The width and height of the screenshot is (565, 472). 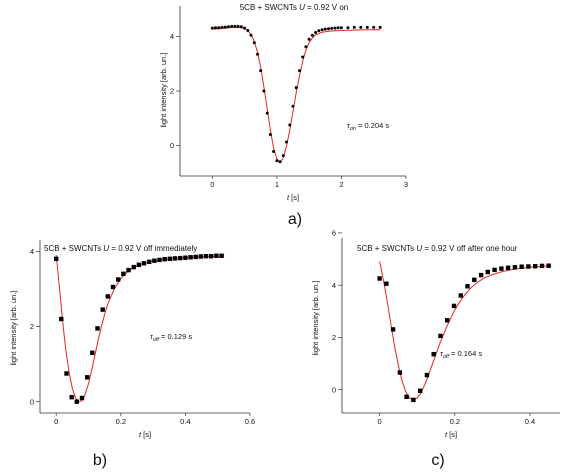 What do you see at coordinates (437, 460) in the screenshot?
I see `panel-c-caption: c)` at bounding box center [437, 460].